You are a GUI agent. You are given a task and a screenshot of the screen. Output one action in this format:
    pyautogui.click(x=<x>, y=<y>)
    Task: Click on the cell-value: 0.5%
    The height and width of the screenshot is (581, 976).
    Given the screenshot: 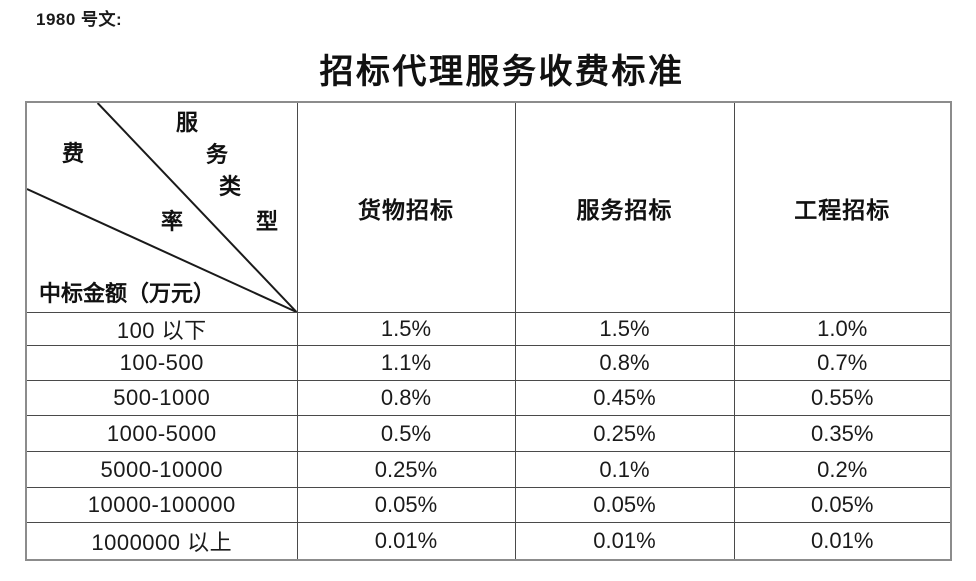 What is the action you would take?
    pyautogui.click(x=406, y=433)
    